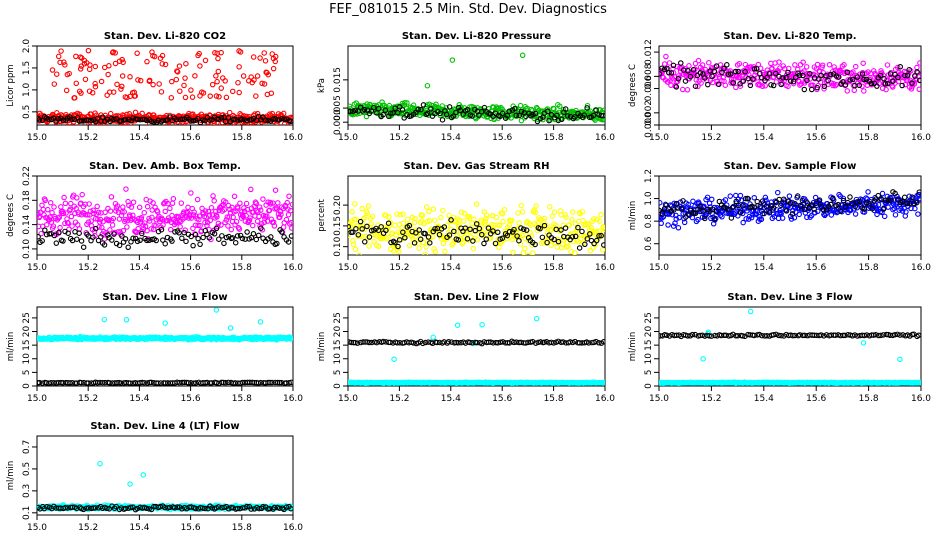 The height and width of the screenshot is (540, 936). Describe the element at coordinates (338, 359) in the screenshot. I see `y-tick-label: 10` at that location.